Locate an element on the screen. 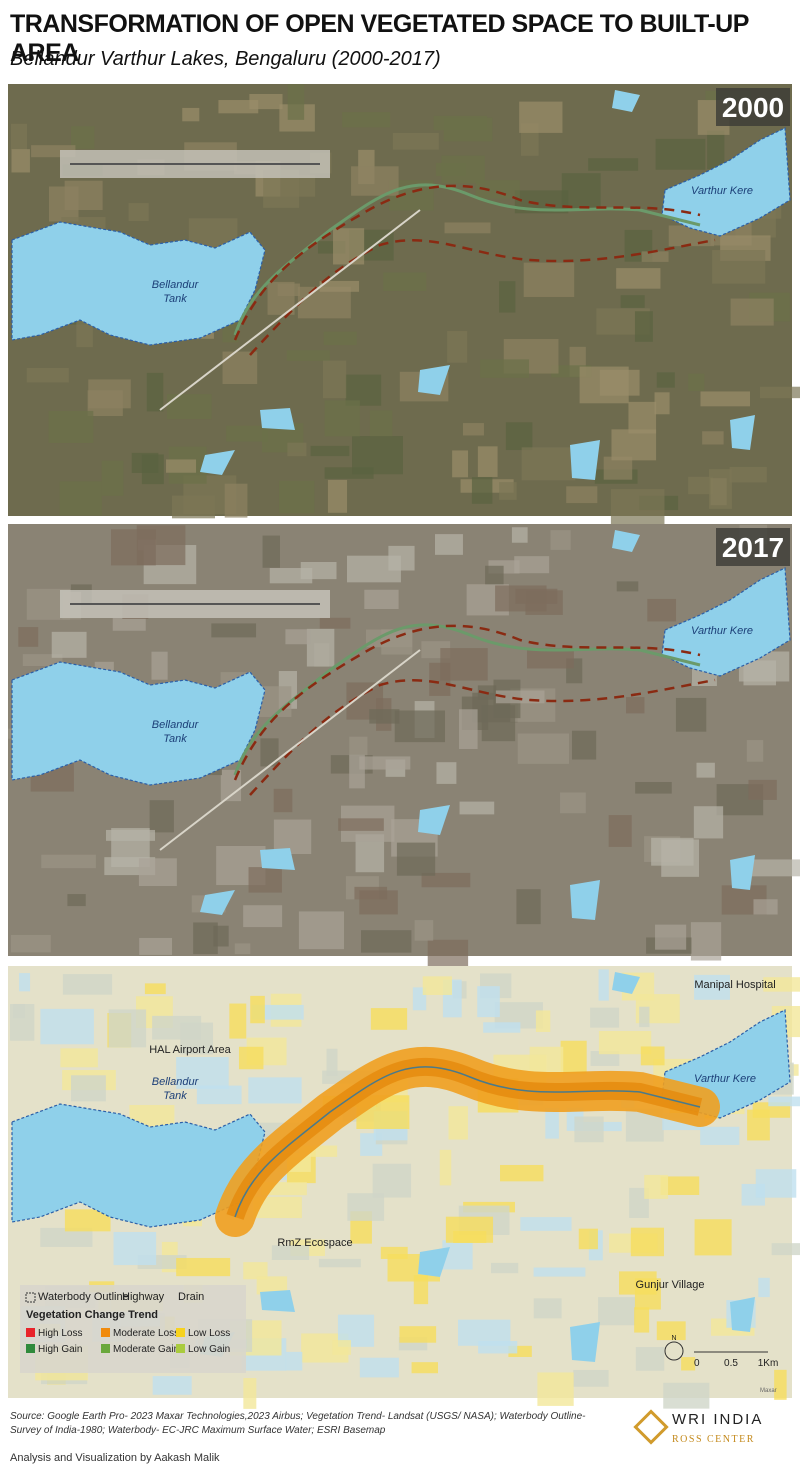 Image resolution: width=800 pixels, height=1469 pixels. basemap-credit: Maxar is located at coordinates (768, 1391).